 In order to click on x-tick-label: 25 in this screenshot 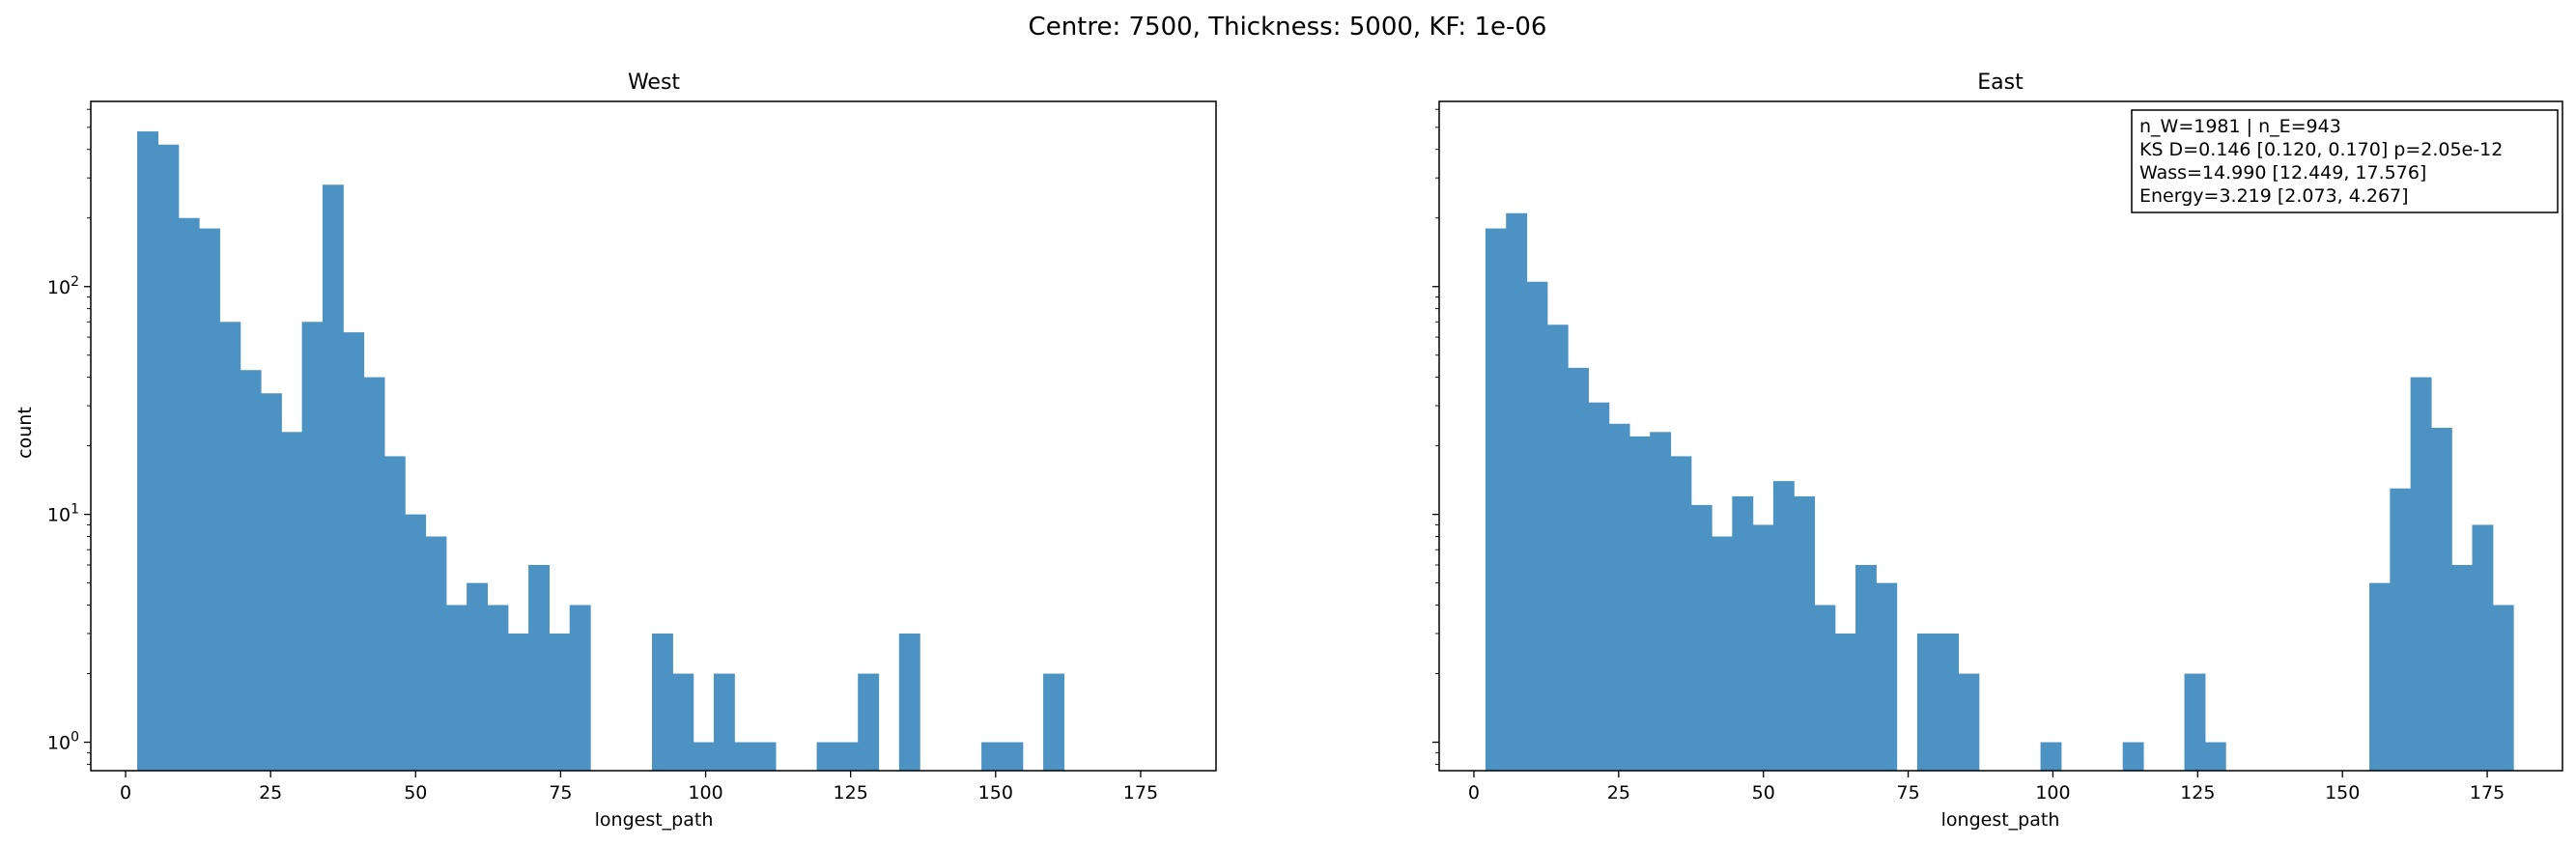, I will do `click(1618, 793)`.